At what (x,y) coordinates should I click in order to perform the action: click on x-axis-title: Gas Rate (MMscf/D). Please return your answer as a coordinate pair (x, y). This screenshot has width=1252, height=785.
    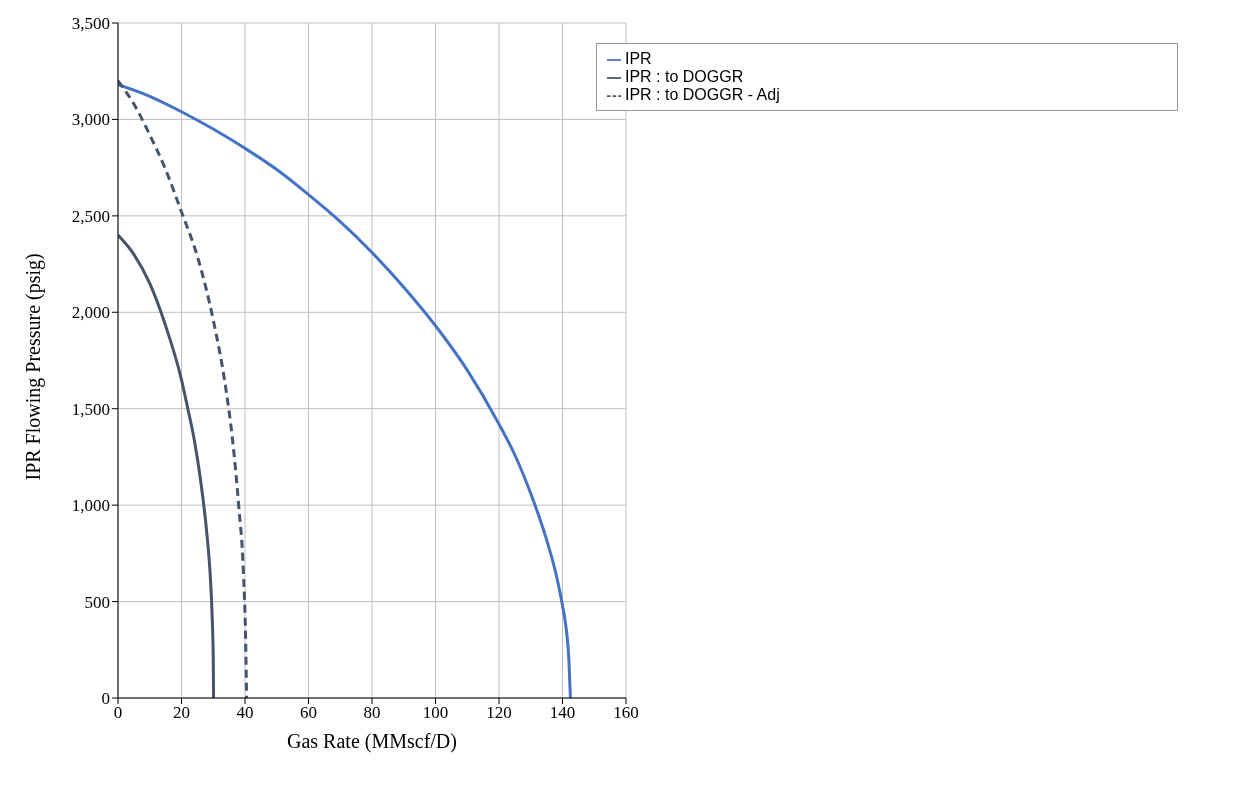
    Looking at the image, I should click on (372, 741).